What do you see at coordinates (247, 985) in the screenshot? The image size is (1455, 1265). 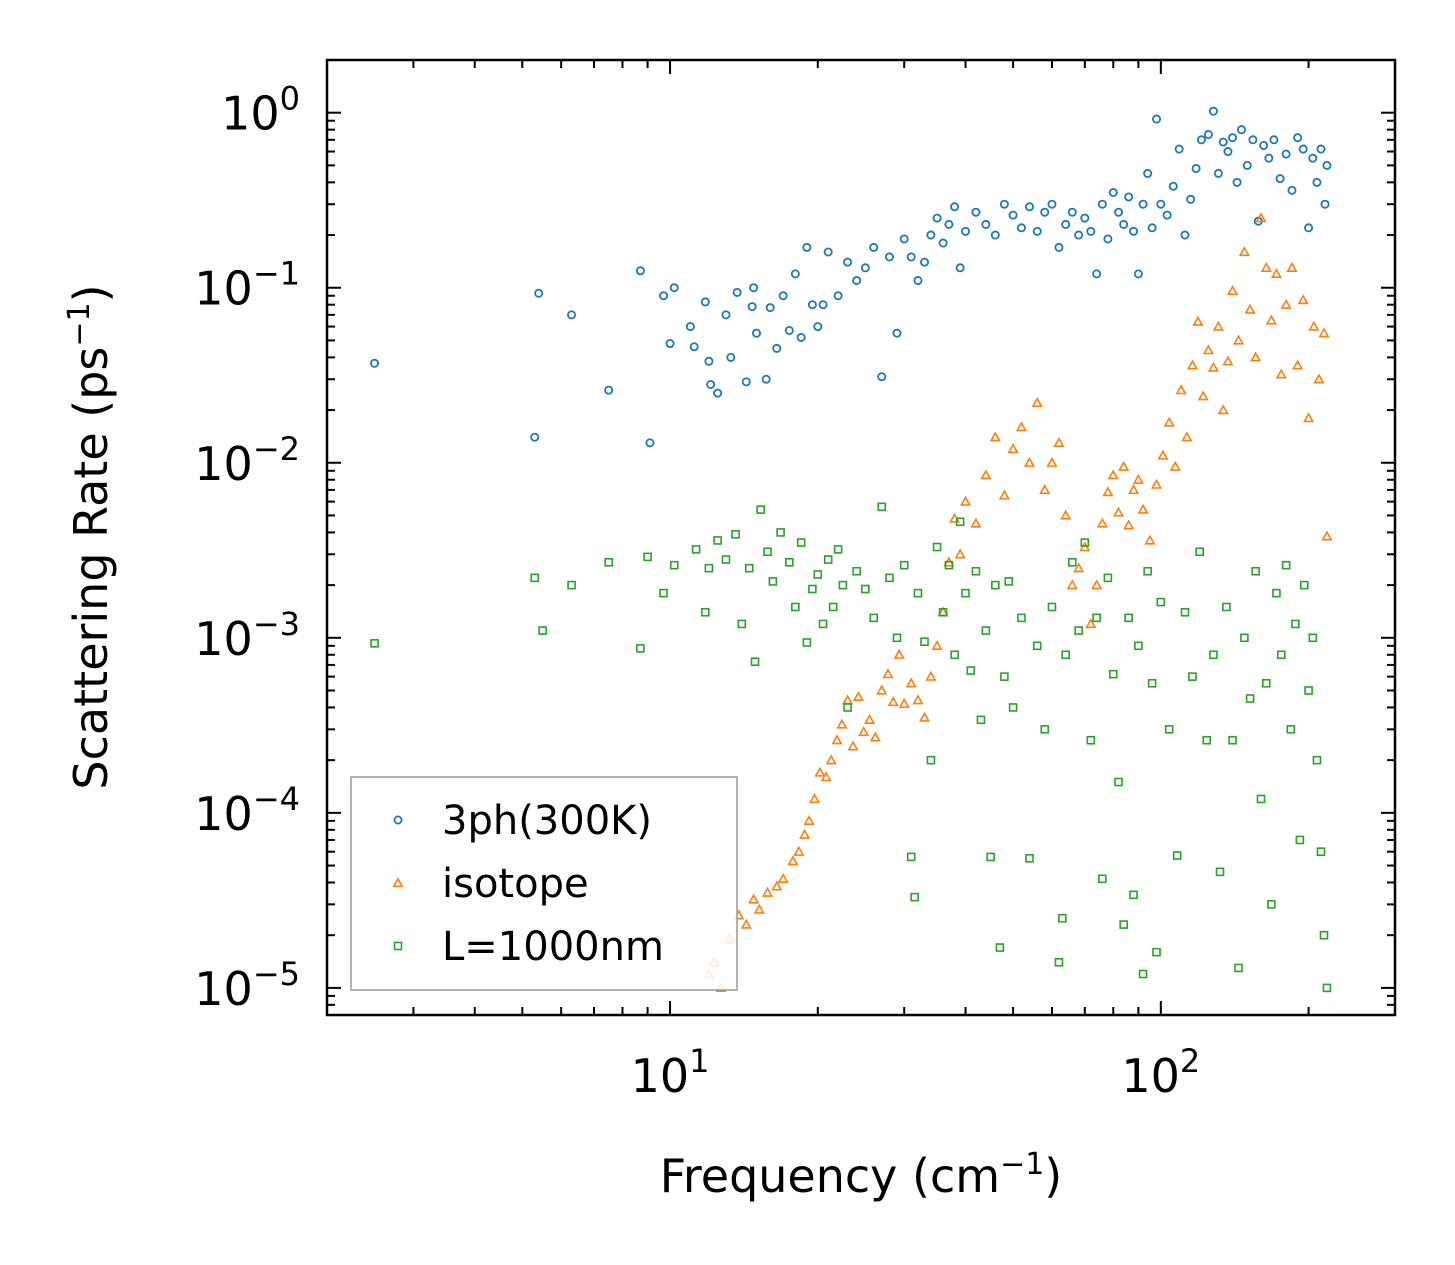 I see `y-tick-label: 10⁻⁵` at bounding box center [247, 985].